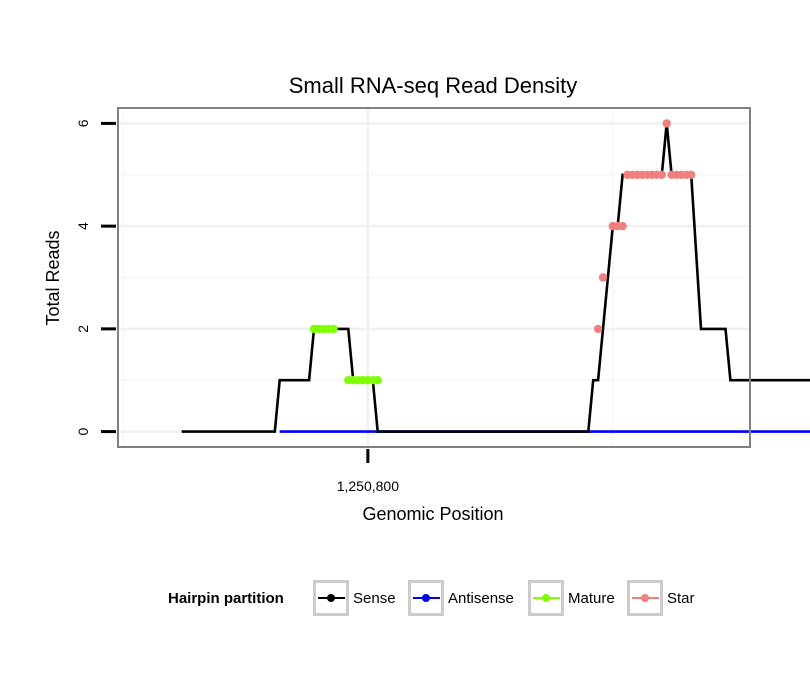 The width and height of the screenshot is (810, 690). I want to click on chart-title: Small RNA-seq Read Density, so click(433, 85).